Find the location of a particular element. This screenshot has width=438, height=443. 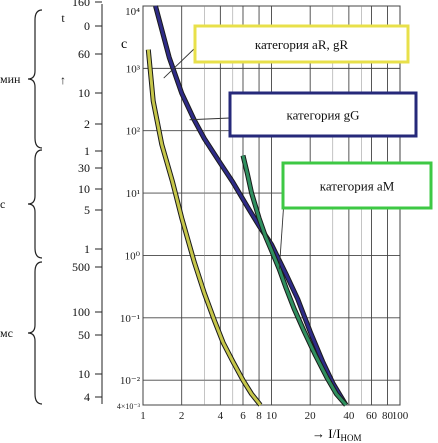

minute-mark: 2 is located at coordinates (87, 124).